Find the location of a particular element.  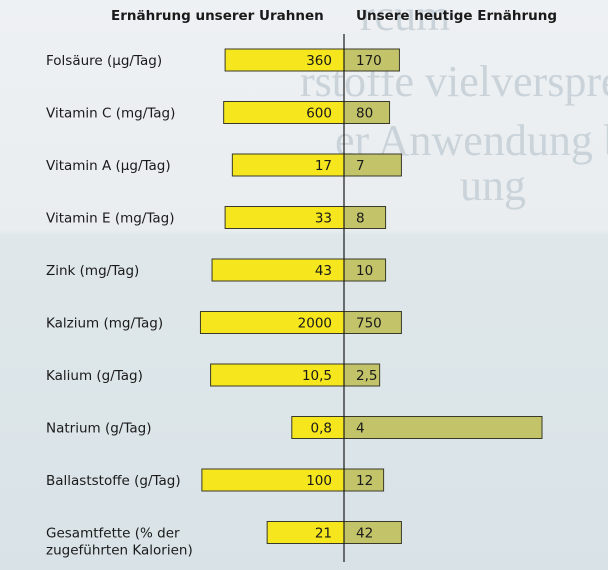

ancestral-value-label: 2000 is located at coordinates (315, 324).